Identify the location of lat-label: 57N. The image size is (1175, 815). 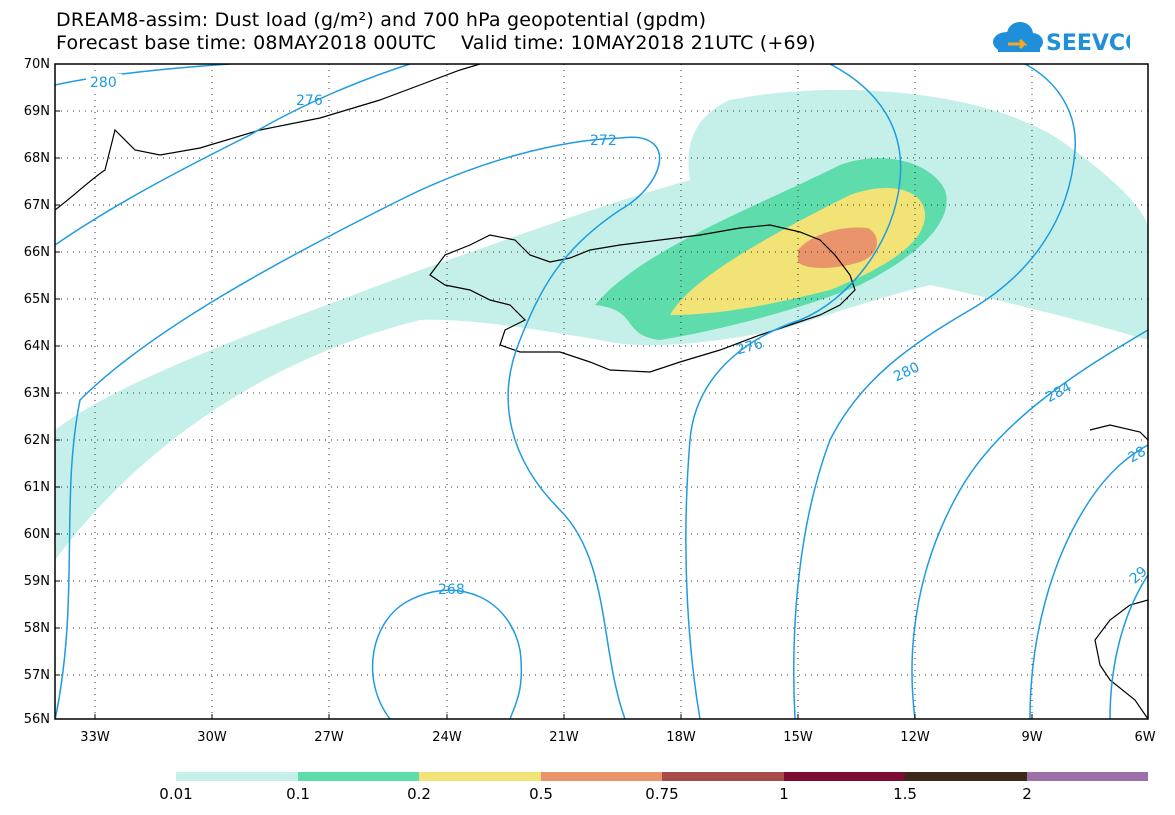
(36, 675).